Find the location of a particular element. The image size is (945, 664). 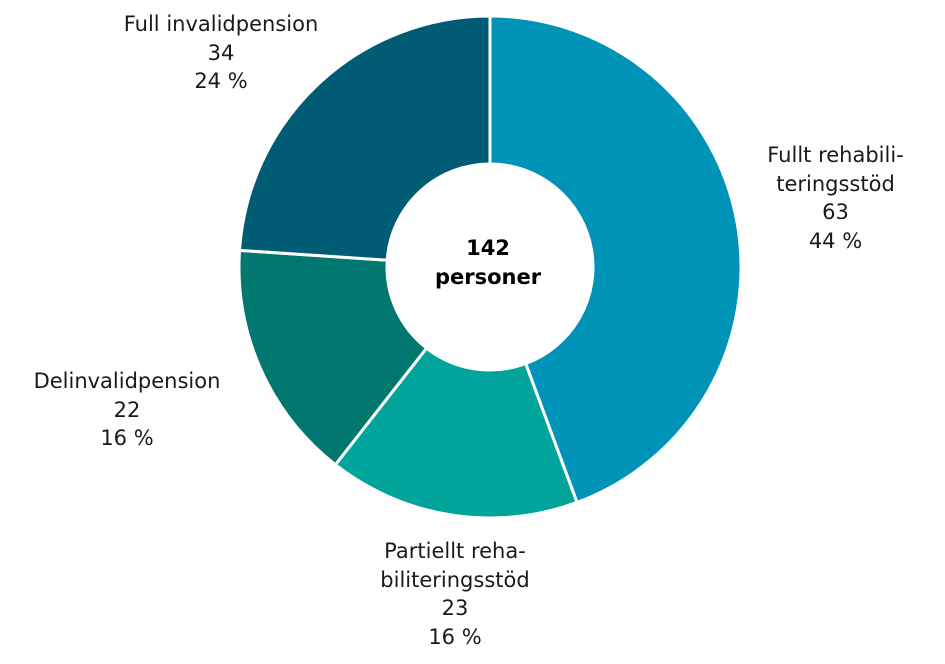

slice-value: 22 is located at coordinates (127, 409).